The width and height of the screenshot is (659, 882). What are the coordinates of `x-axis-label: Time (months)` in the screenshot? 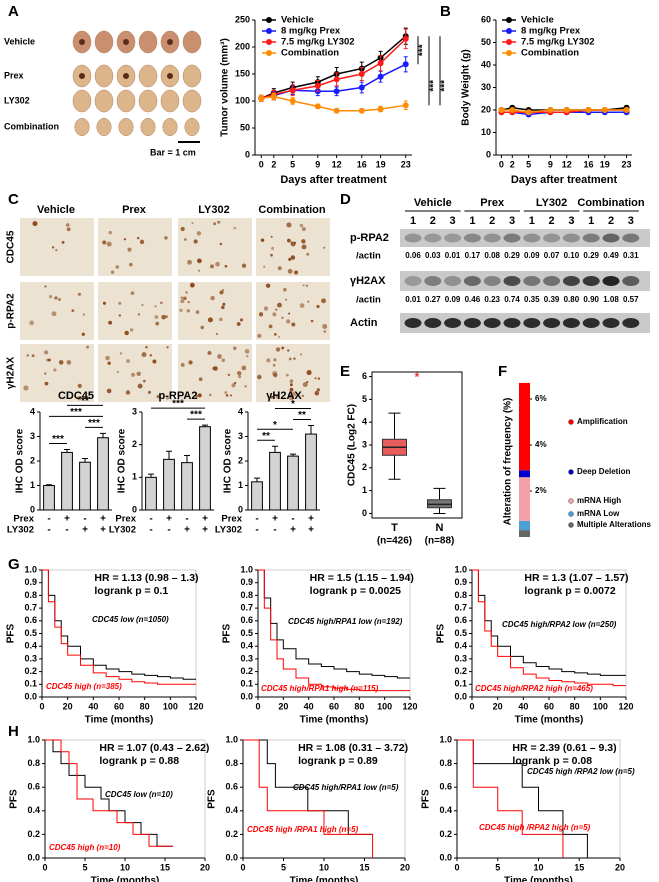 It's located at (119, 720).